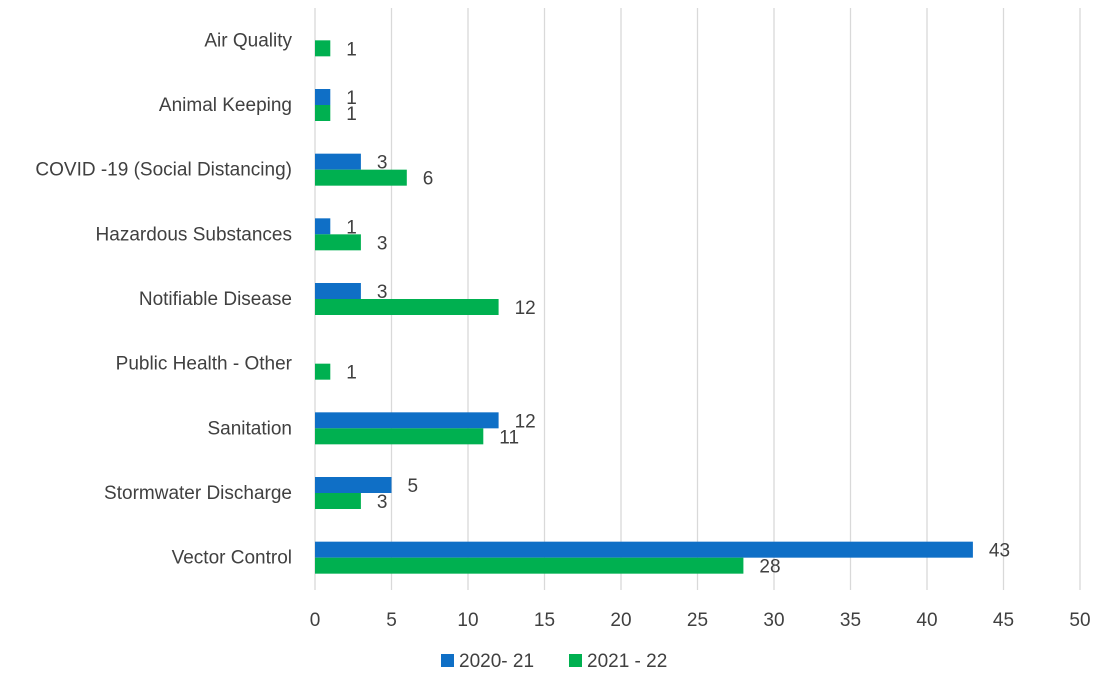 The image size is (1101, 682). What do you see at coordinates (999, 551) in the screenshot?
I see `data-label: 43` at bounding box center [999, 551].